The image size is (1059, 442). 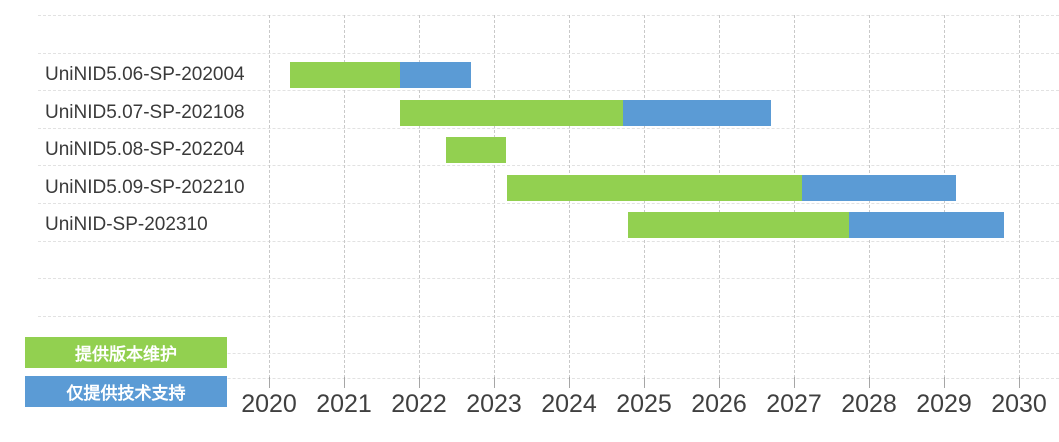 I want to click on chart-legend: 提供版本维护 仅提供技术支持, so click(x=126, y=376).